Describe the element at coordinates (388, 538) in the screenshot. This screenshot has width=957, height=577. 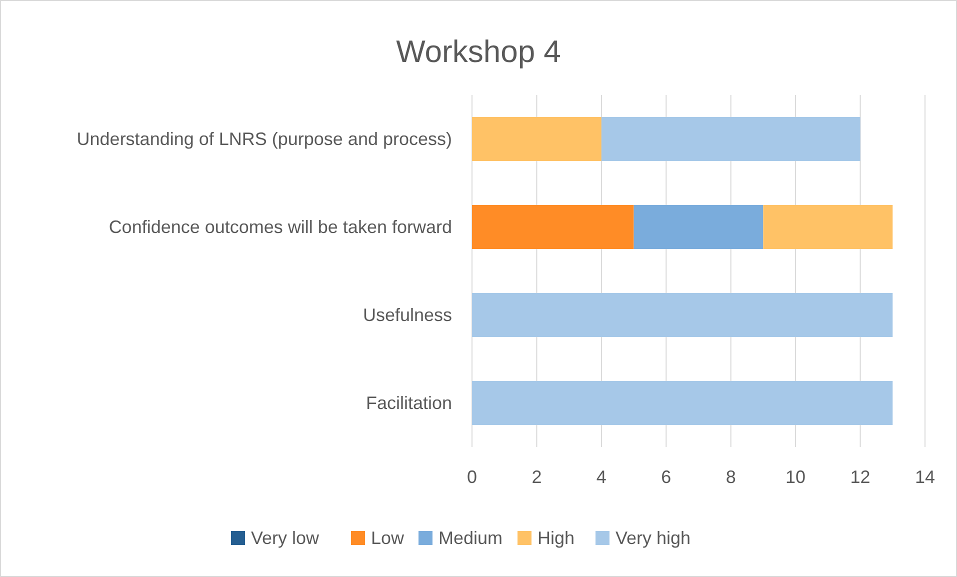
I see `legend-label: Low` at that location.